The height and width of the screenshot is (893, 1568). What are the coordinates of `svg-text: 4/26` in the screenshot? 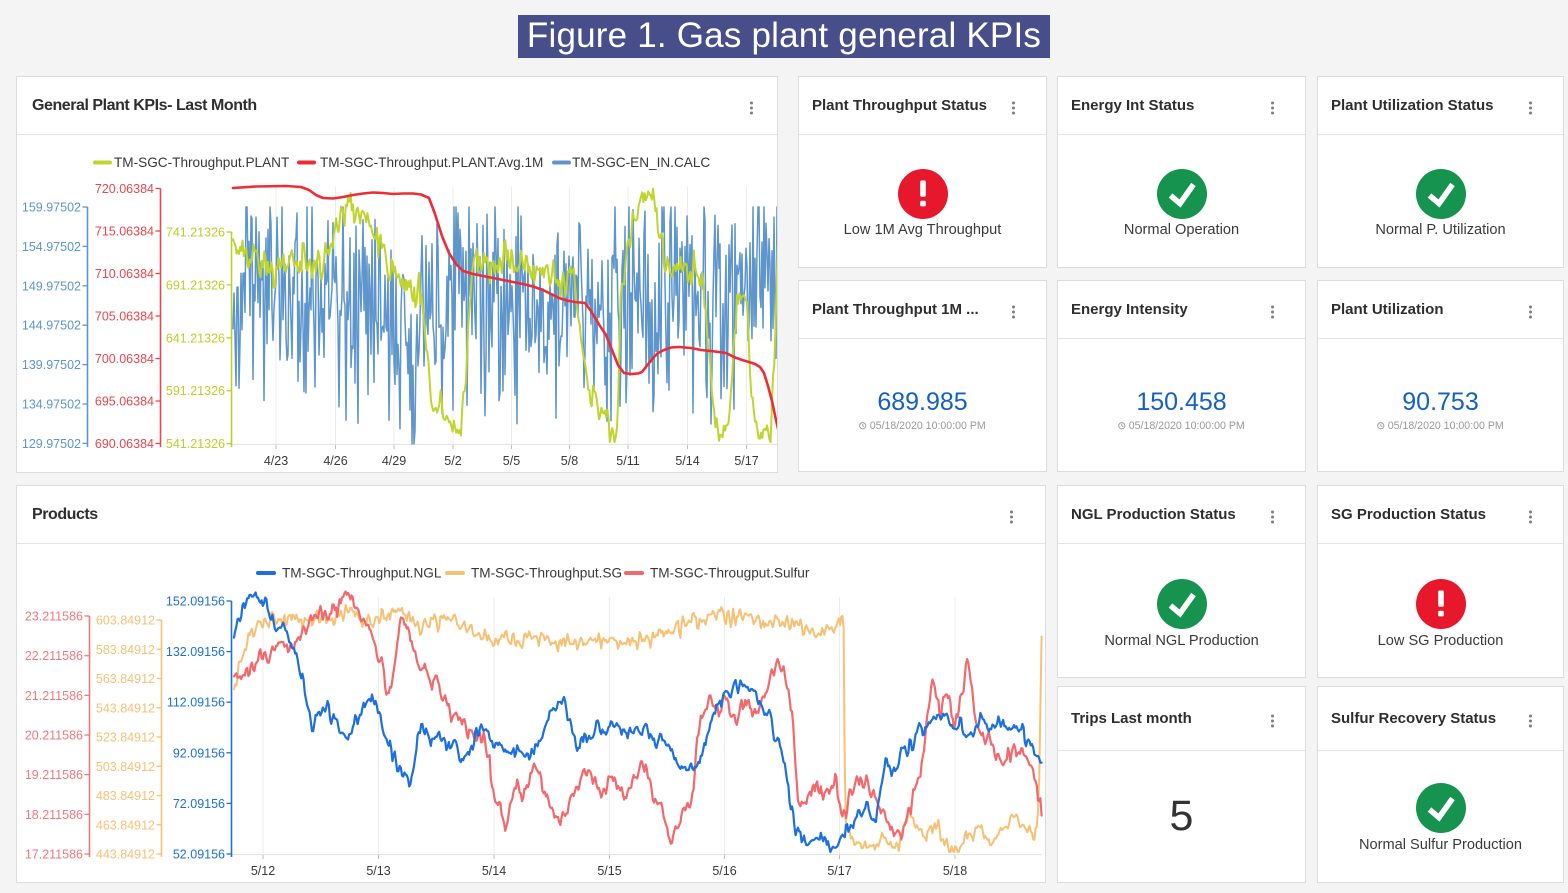 It's located at (335, 461).